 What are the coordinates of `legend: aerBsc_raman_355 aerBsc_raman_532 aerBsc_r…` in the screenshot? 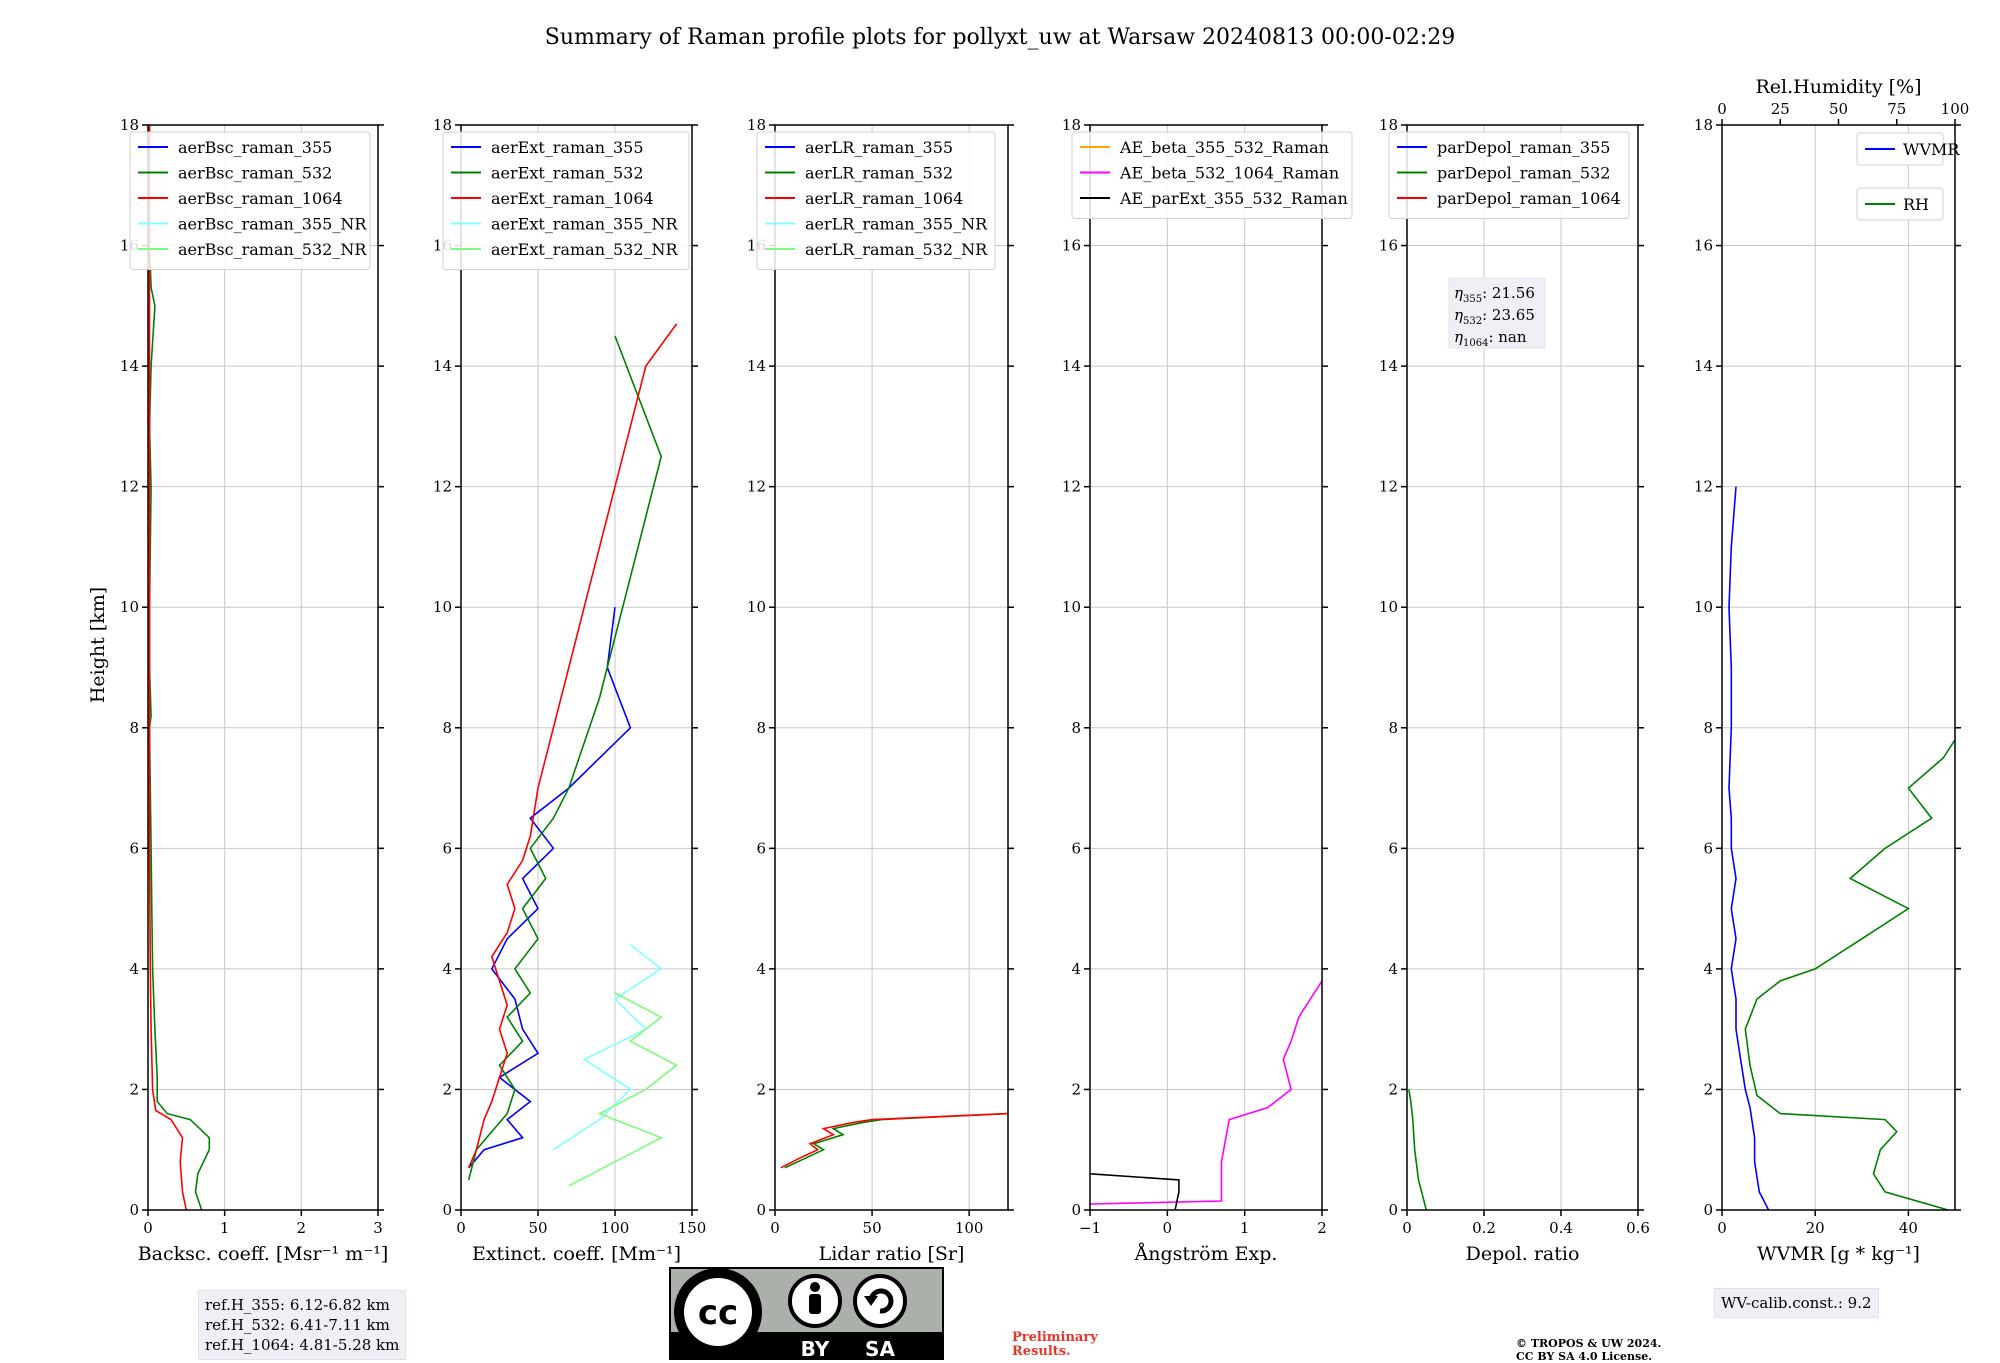 It's located at (250, 200).